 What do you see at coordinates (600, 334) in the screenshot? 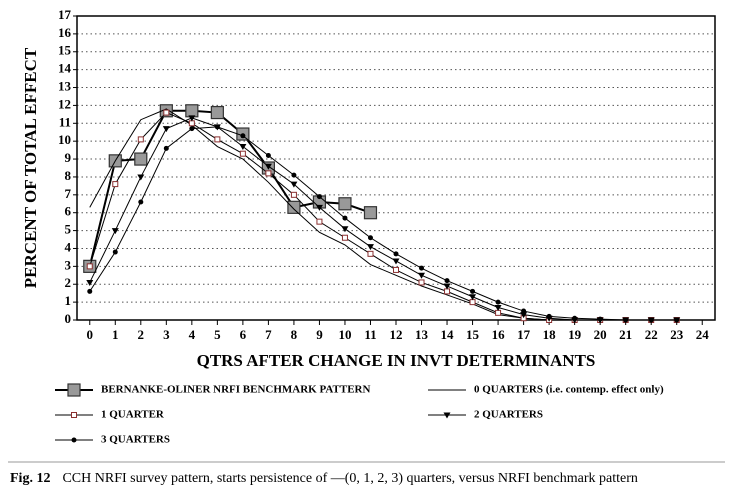
I see `x-tick-label: 20` at bounding box center [600, 334].